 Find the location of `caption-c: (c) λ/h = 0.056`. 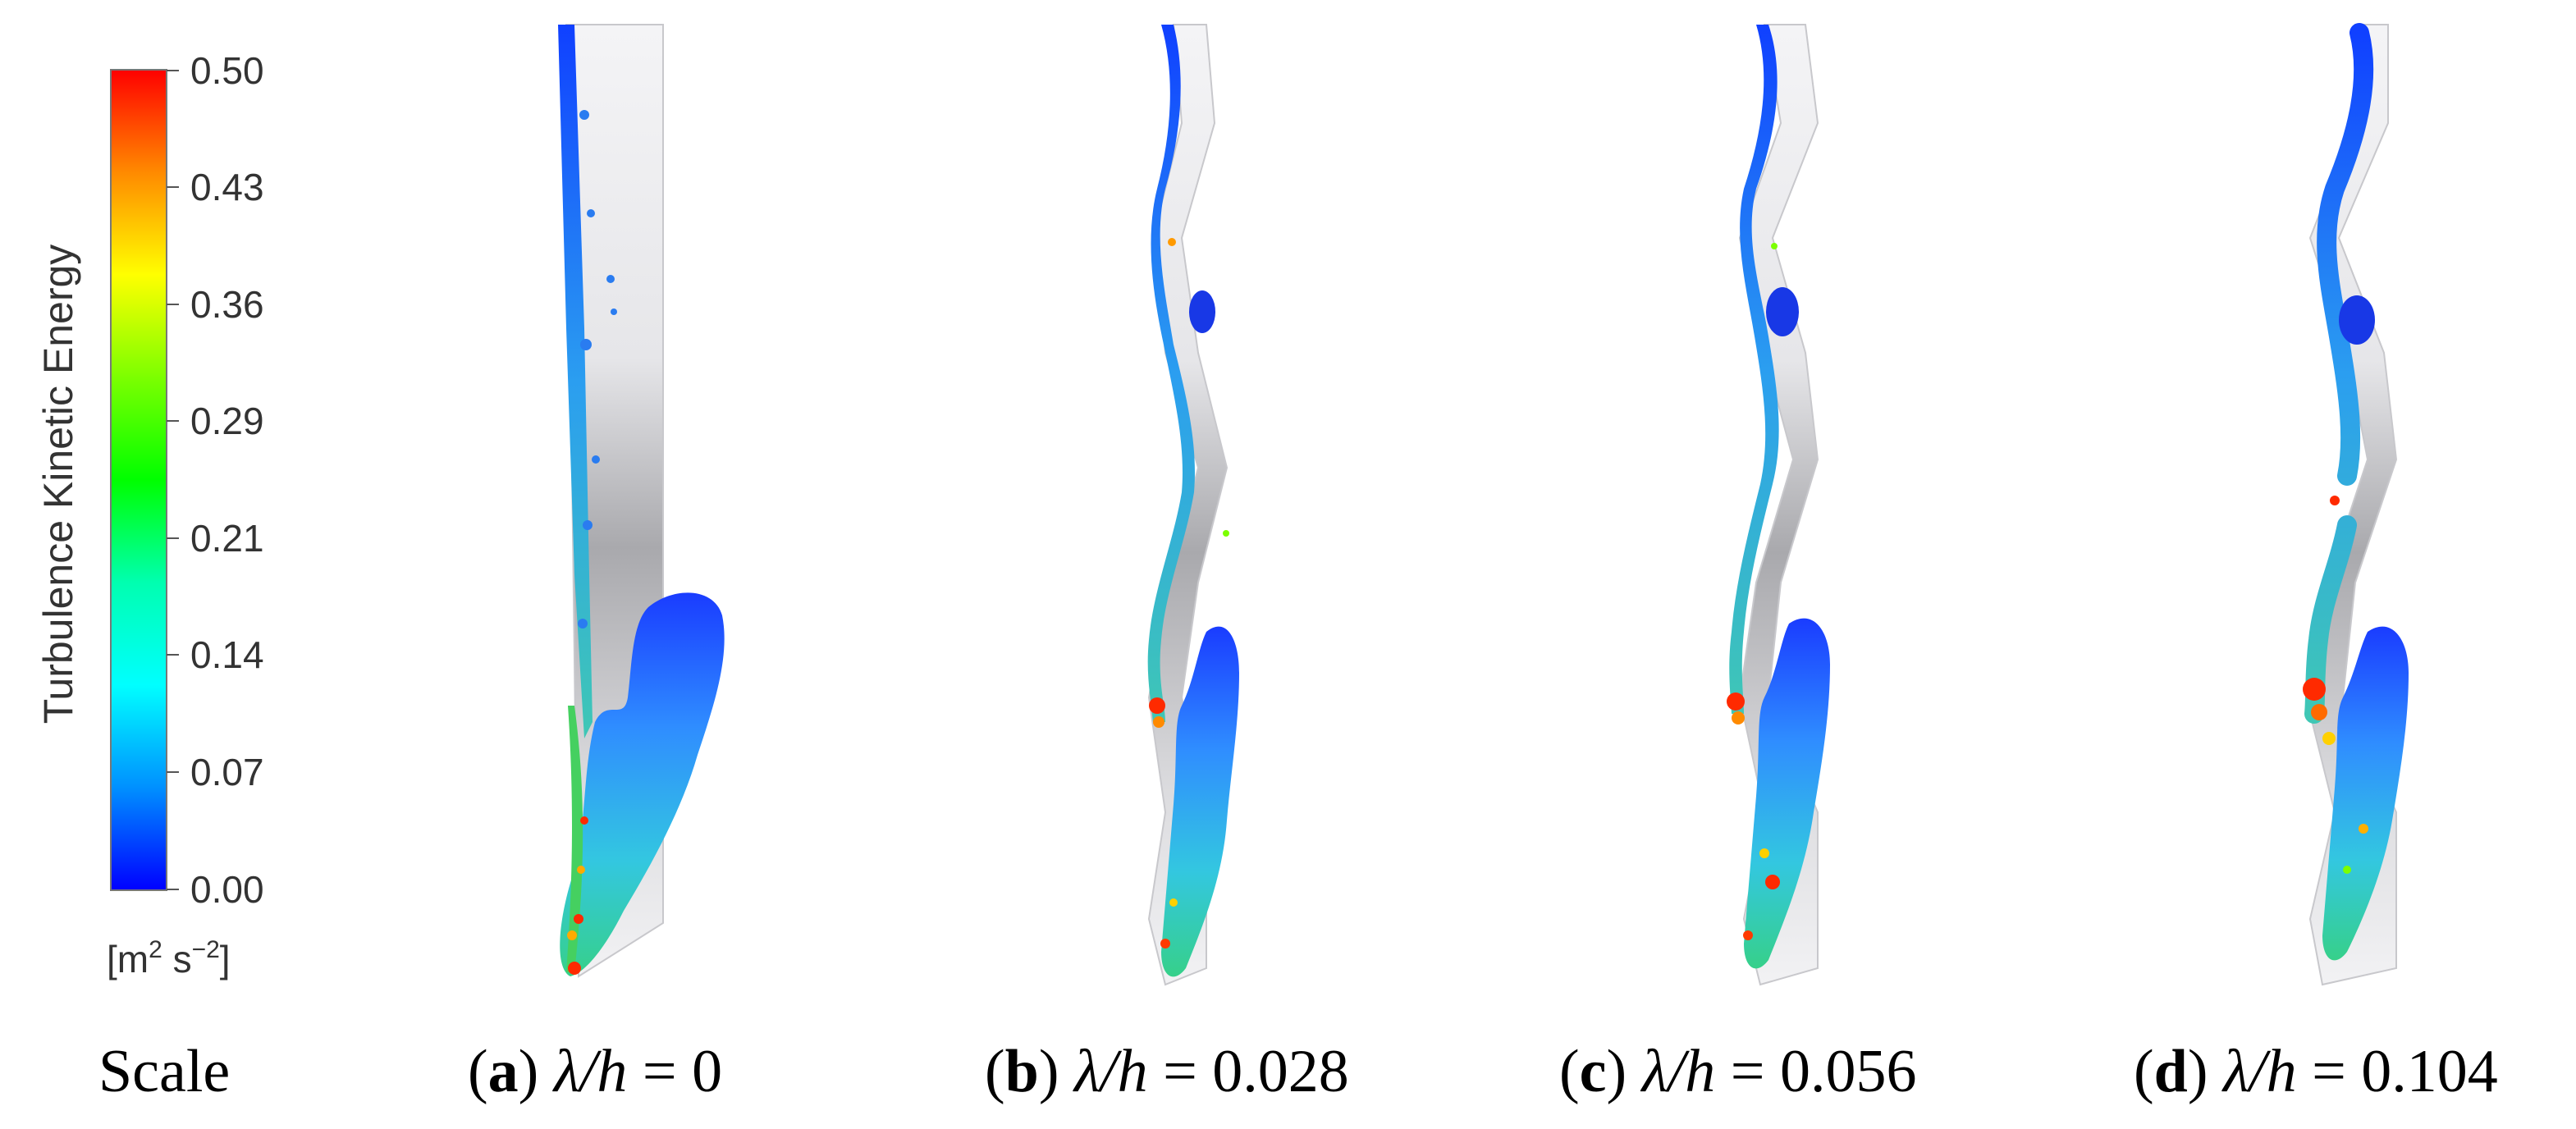

caption-c: (c) λ/h = 0.056 is located at coordinates (1738, 1071).